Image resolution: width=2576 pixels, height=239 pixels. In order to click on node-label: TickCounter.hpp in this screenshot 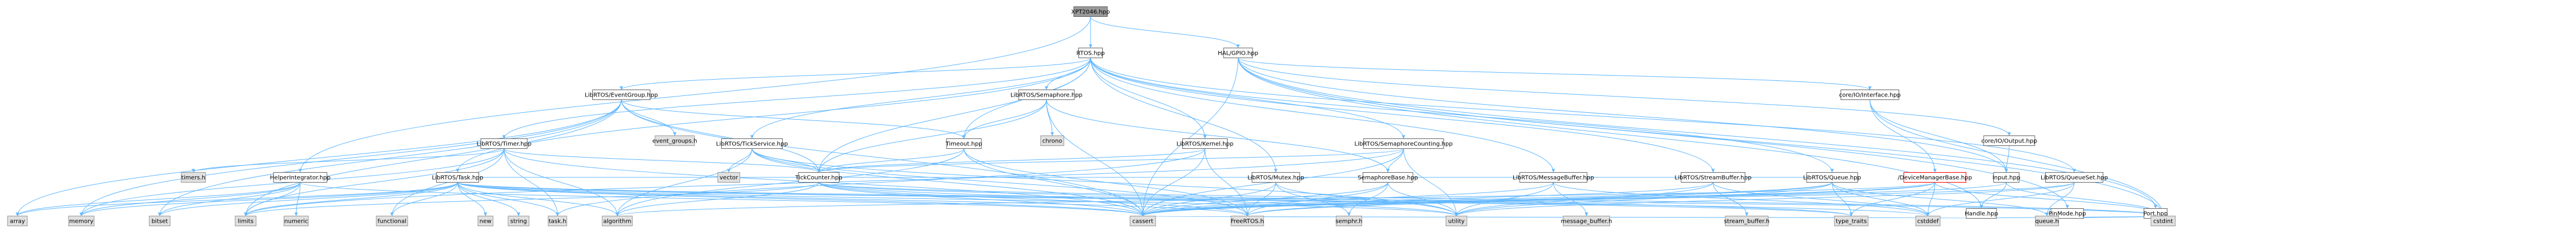, I will do `click(818, 178)`.